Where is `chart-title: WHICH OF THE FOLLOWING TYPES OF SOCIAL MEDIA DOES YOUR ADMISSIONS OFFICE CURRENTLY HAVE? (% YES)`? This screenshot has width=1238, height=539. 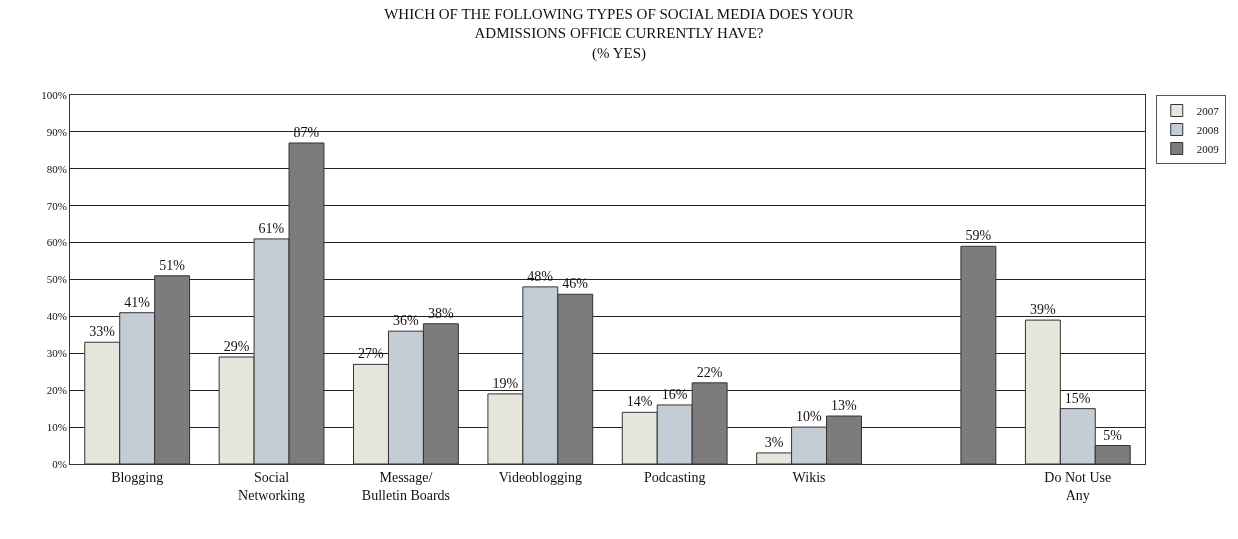
chart-title: WHICH OF THE FOLLOWING TYPES OF SOCIAL MEDIA DOES YOUR ADMISSIONS OFFICE CURRENTLY HAVE? (% YES) is located at coordinates (619, 33).